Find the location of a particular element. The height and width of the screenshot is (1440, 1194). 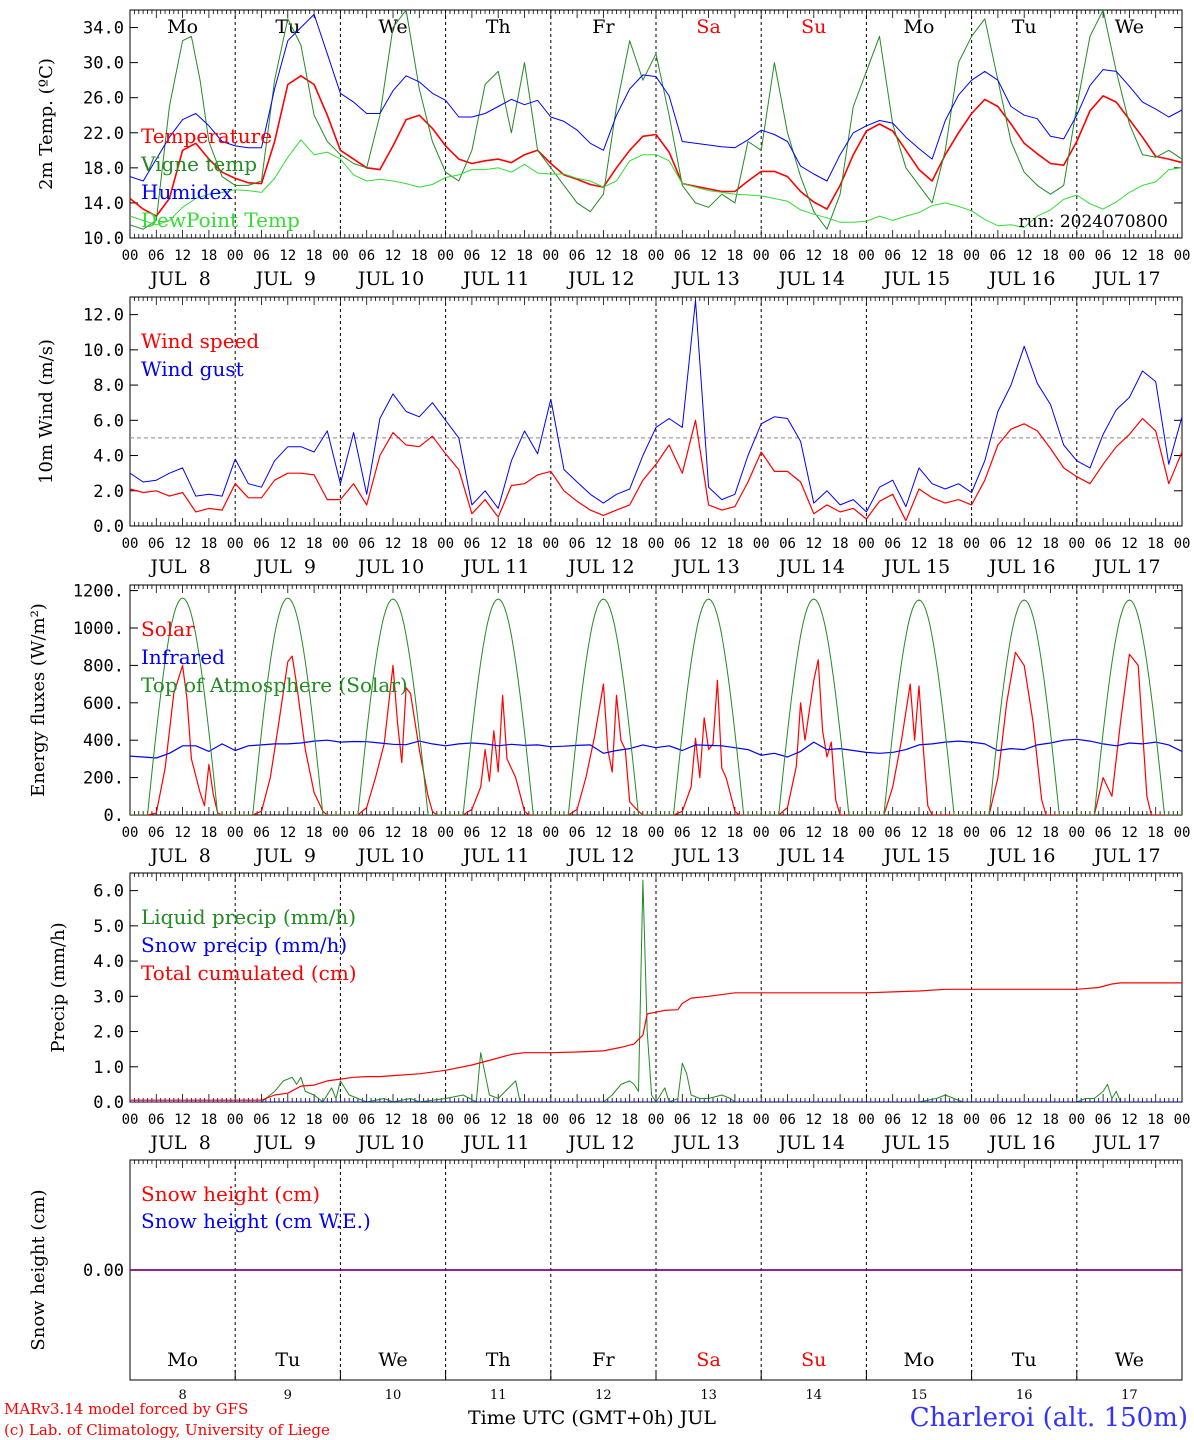

y-tick-label: 18.0 is located at coordinates (103, 169).